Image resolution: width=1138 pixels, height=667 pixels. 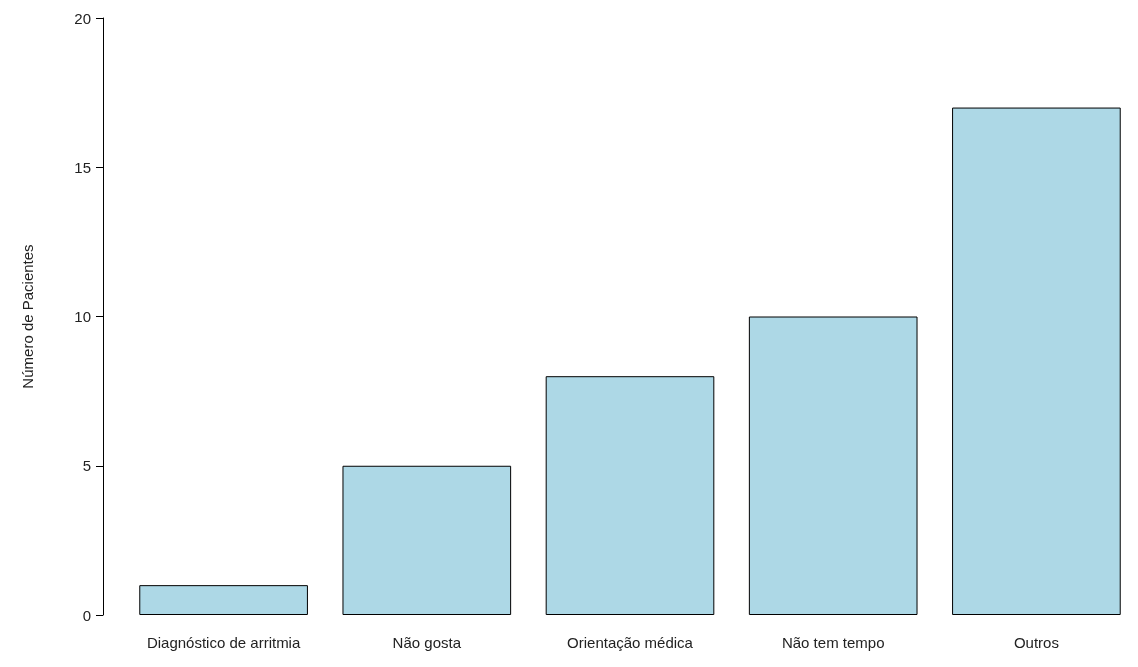 What do you see at coordinates (82, 316) in the screenshot?
I see `y-tick-label: 10` at bounding box center [82, 316].